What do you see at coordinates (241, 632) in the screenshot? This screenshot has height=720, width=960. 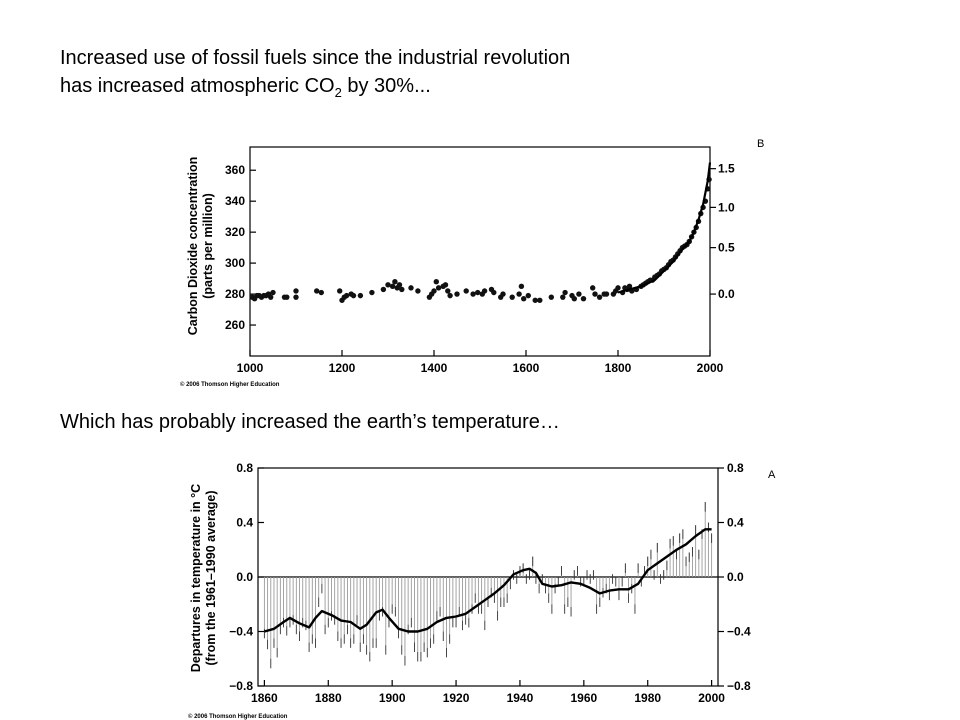 I see `temp-ytick-label: −0.4` at bounding box center [241, 632].